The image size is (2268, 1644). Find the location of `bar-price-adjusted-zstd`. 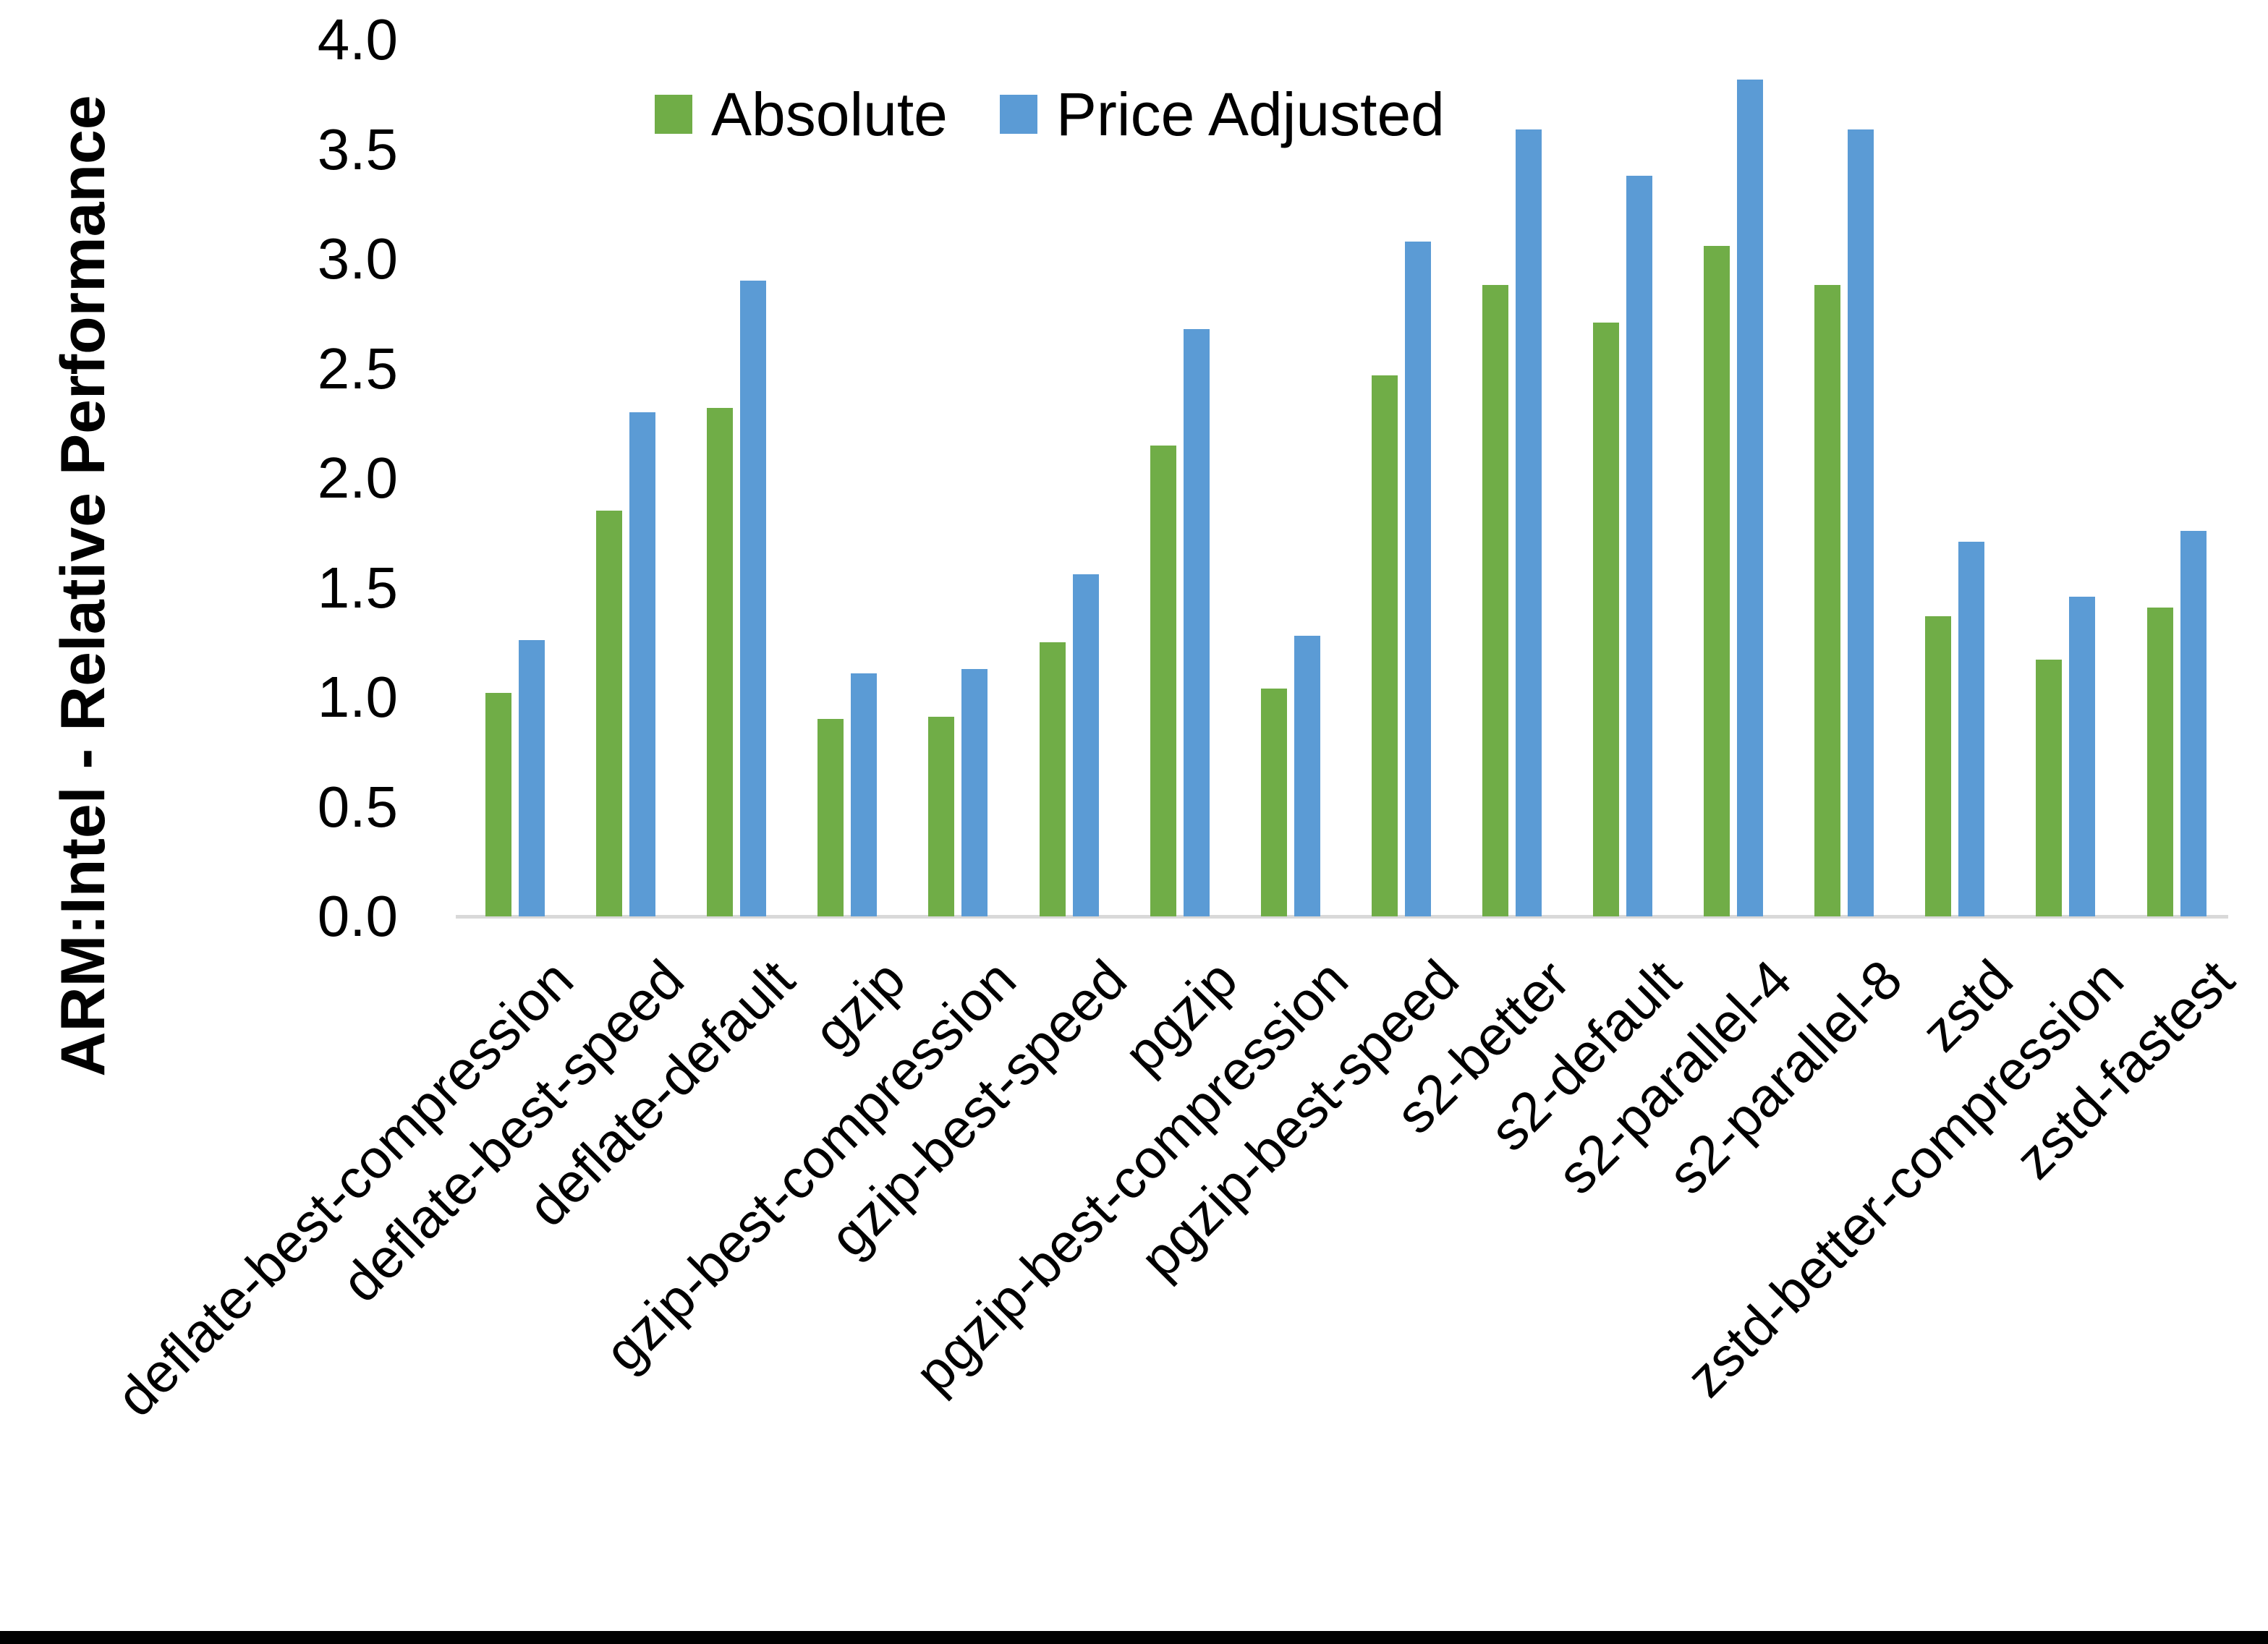

bar-price-adjusted-zstd is located at coordinates (1971, 728).